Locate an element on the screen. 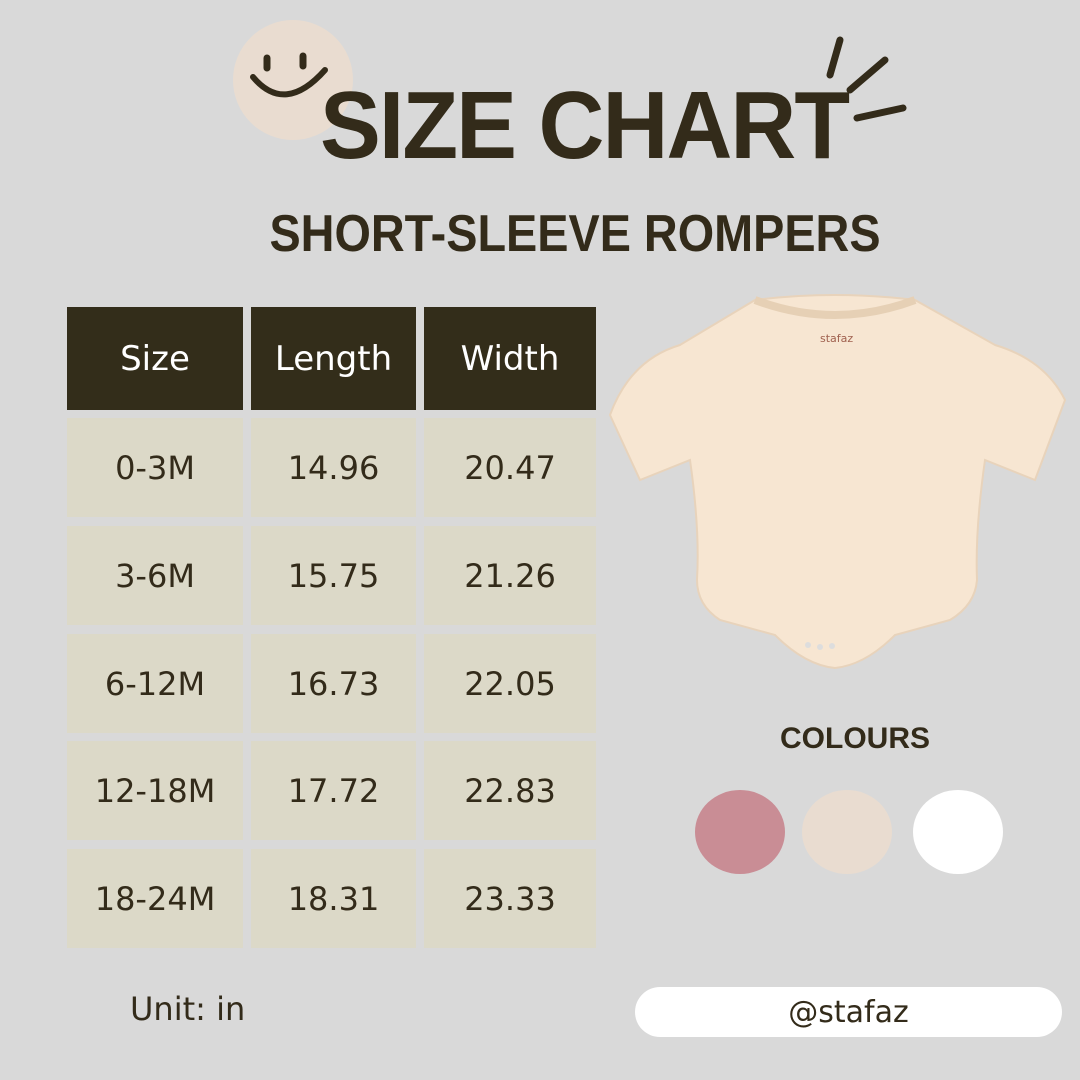  header-size: Size is located at coordinates (155, 358).